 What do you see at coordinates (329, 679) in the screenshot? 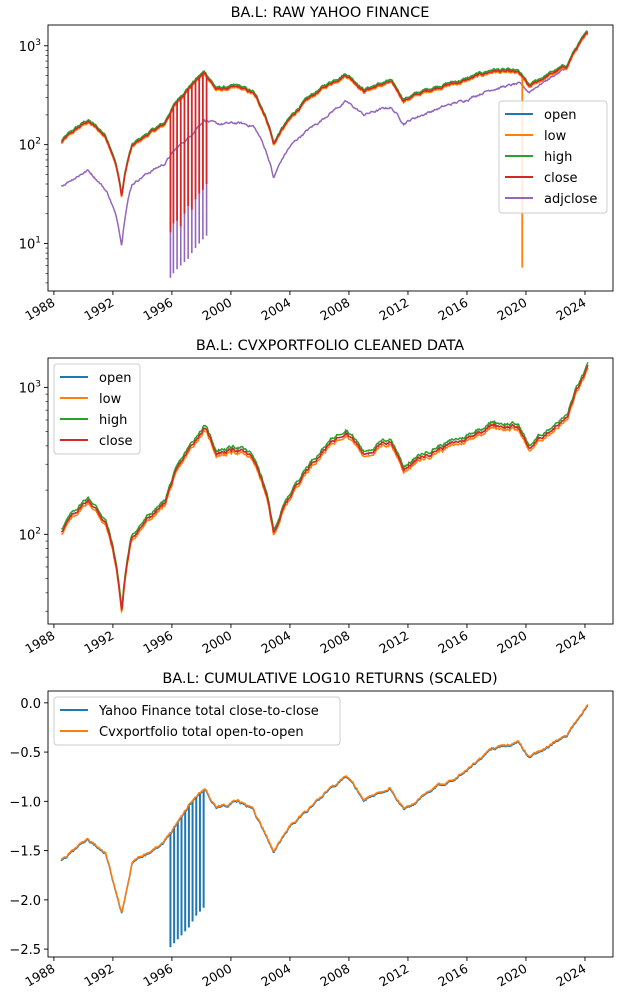
I see `chart-title: BA.L: CUMULATIVE LOG10 RETURNS (SCALED)` at bounding box center [329, 679].